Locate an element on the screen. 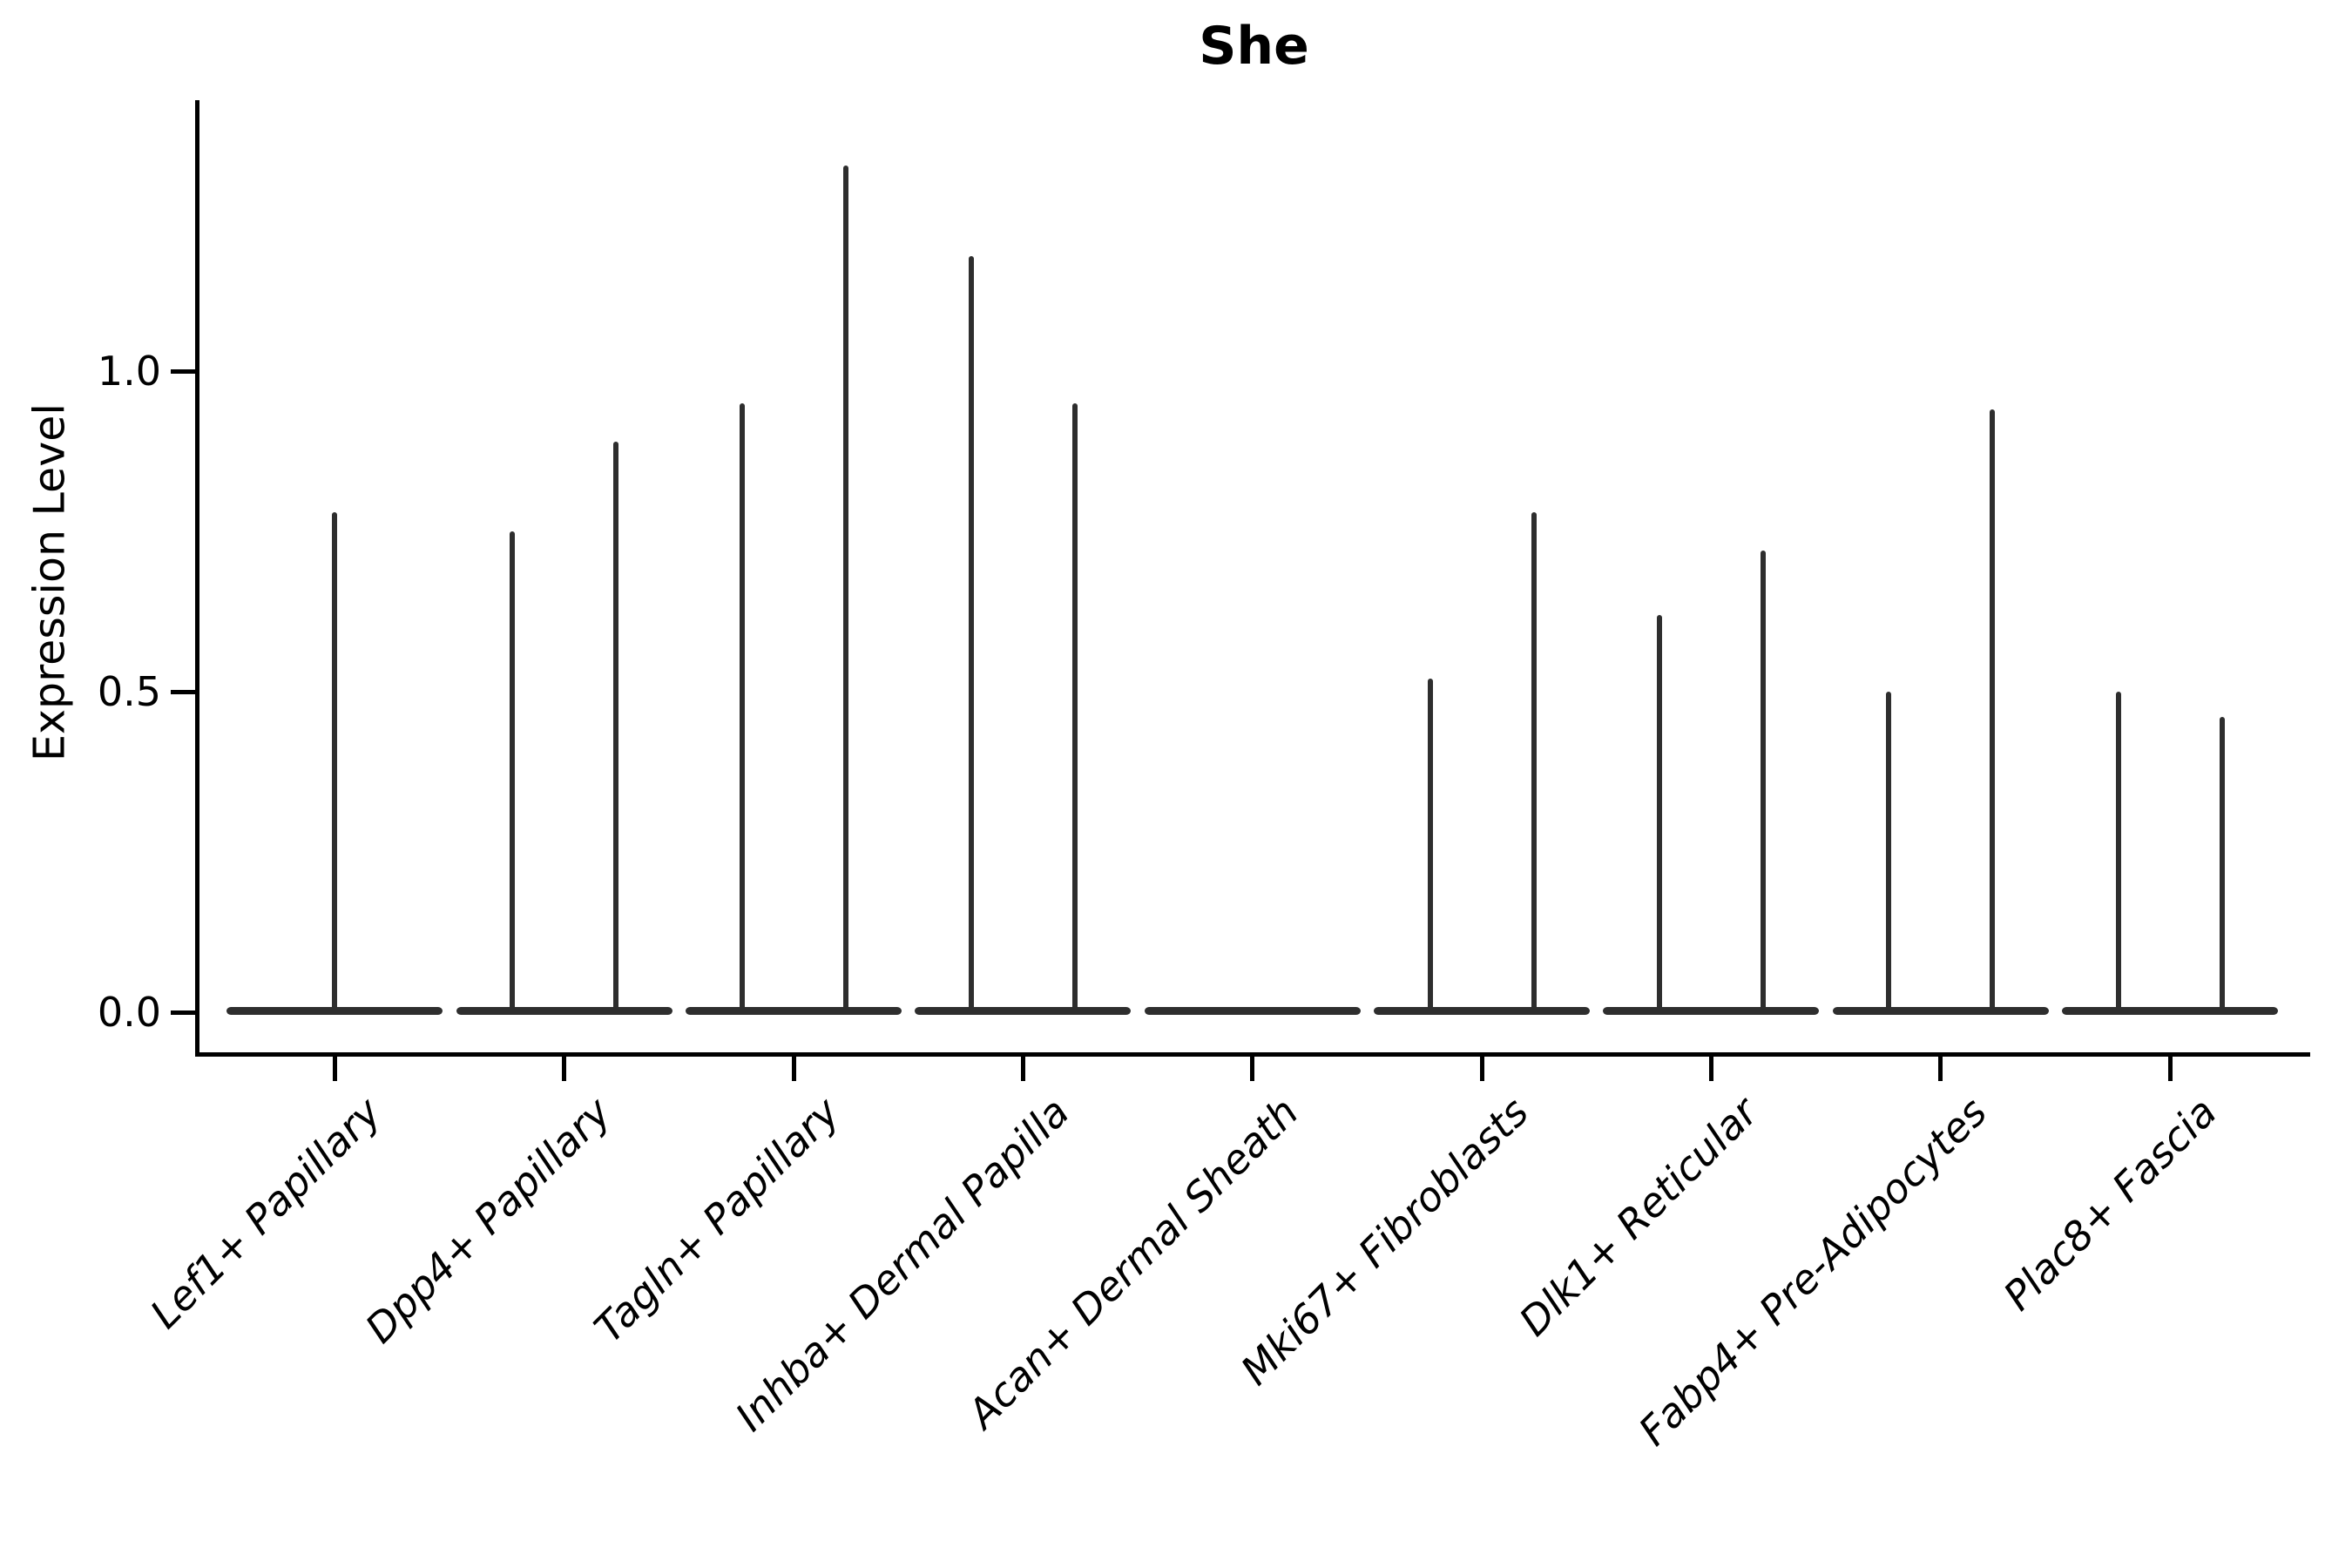 The width and height of the screenshot is (2352, 1568). y-tick-label: 1.0 is located at coordinates (129, 371).